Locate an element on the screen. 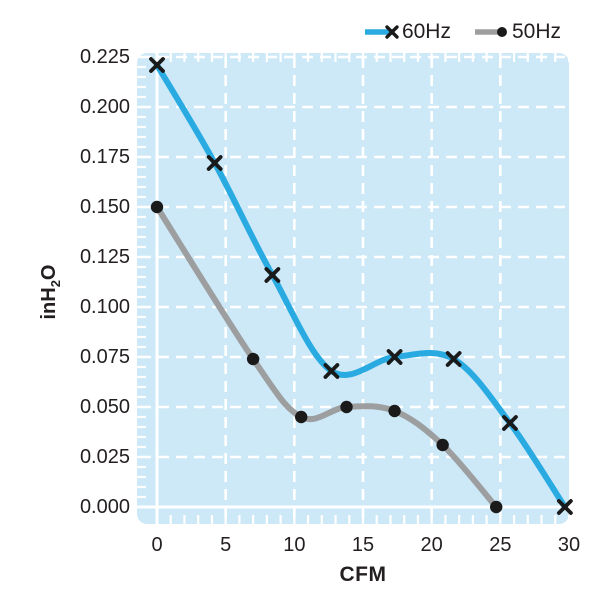  y-tick-label-0.025: 0.025 is located at coordinates (104, 457).